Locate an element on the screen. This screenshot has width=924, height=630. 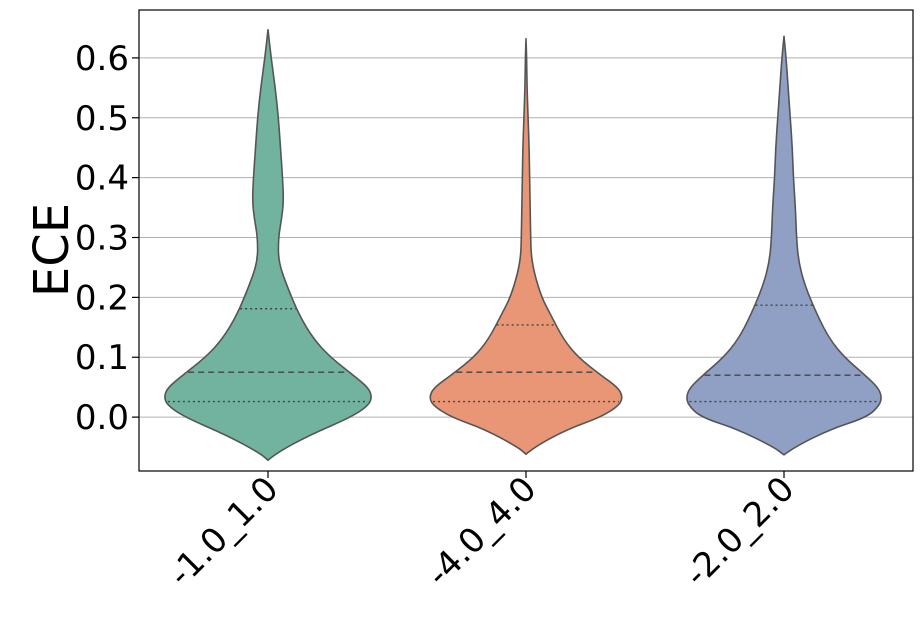
y-tick-label: 0.2 is located at coordinates (102, 298).